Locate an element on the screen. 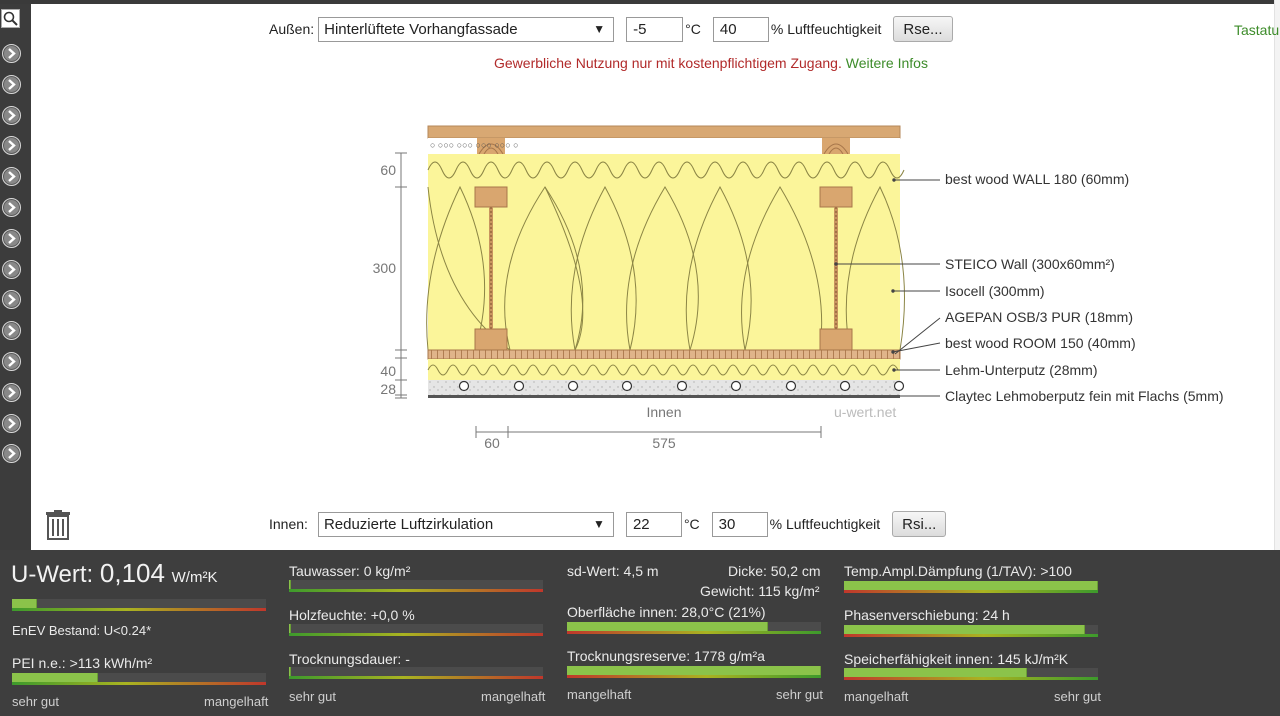 The height and width of the screenshot is (716, 1280). temp-amplitude-text: Temp.Ampl.Dämpfung (1/TAV): >100 is located at coordinates (958, 571).